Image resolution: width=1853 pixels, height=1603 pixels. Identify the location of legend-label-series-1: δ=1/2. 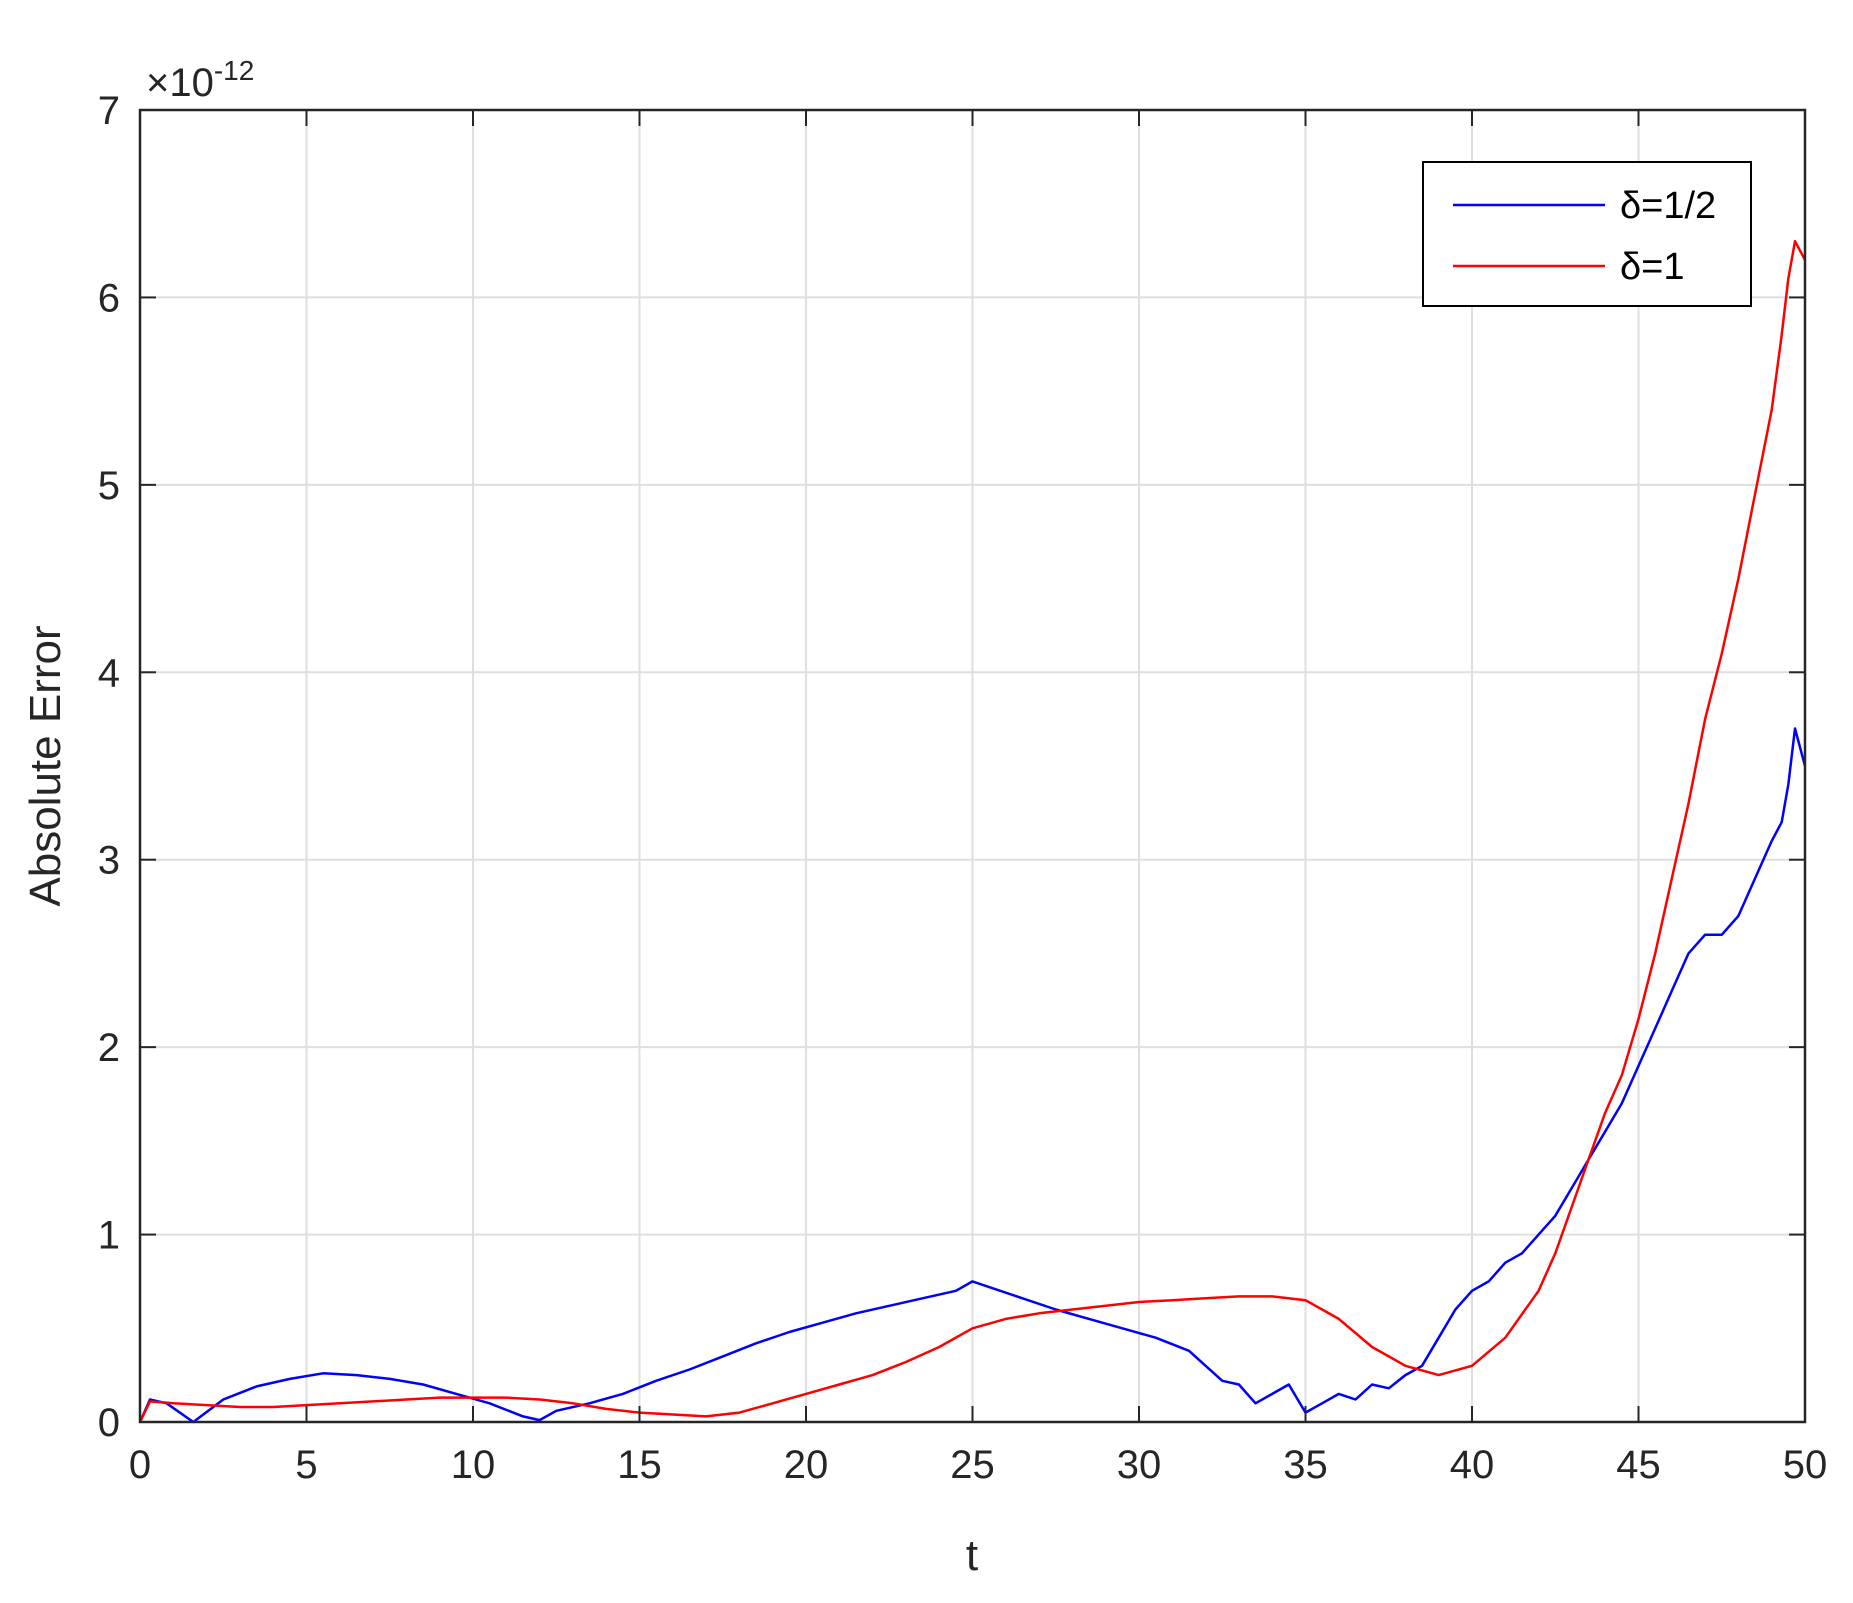
(1668, 206).